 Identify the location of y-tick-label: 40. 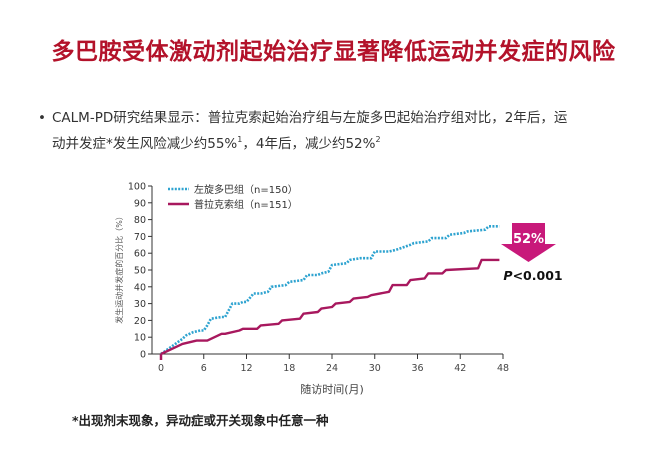
(140, 287).